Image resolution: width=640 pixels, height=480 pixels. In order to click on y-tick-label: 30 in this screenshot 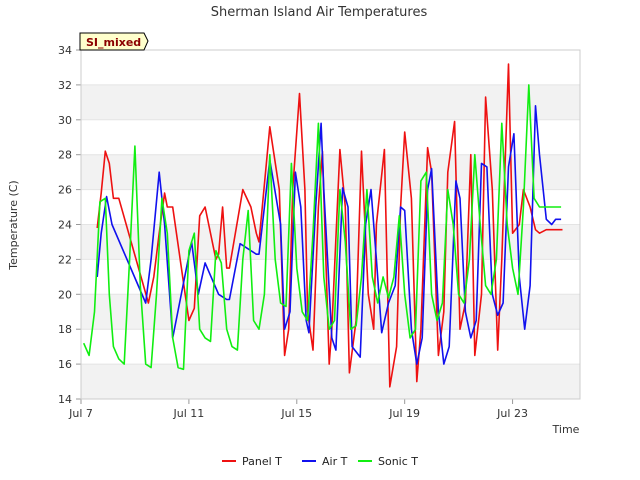, I will do `click(65, 120)`.